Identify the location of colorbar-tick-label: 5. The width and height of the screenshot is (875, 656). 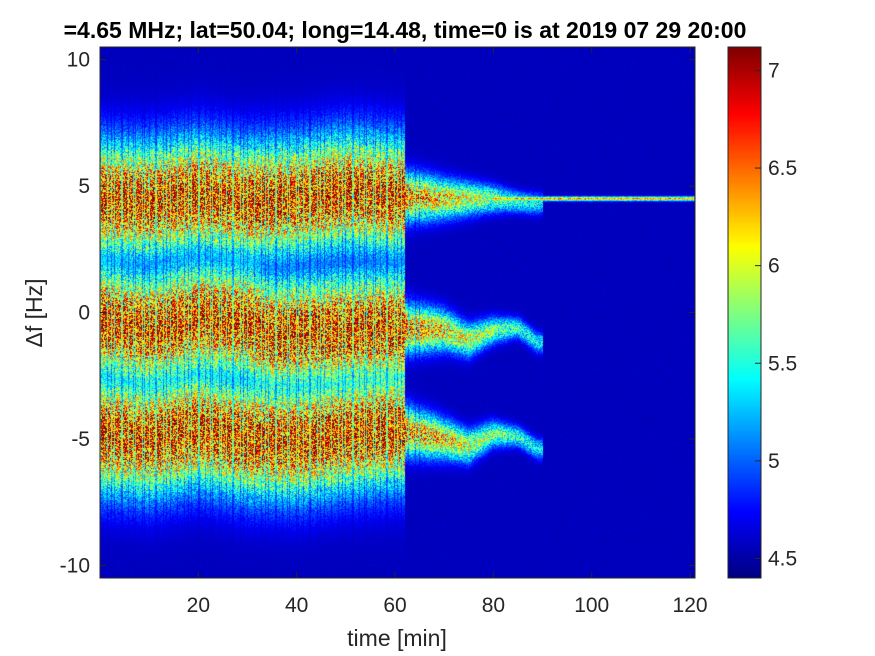
(774, 461).